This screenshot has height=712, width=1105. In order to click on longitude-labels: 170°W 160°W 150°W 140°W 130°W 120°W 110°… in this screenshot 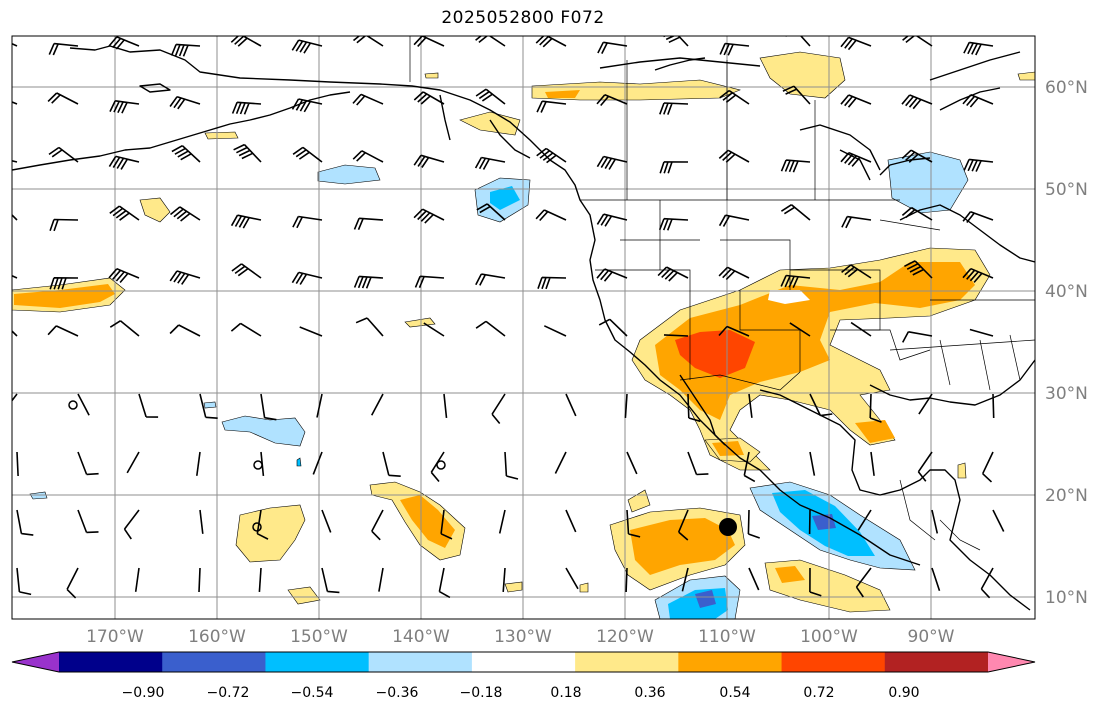, I will do `click(520, 637)`.